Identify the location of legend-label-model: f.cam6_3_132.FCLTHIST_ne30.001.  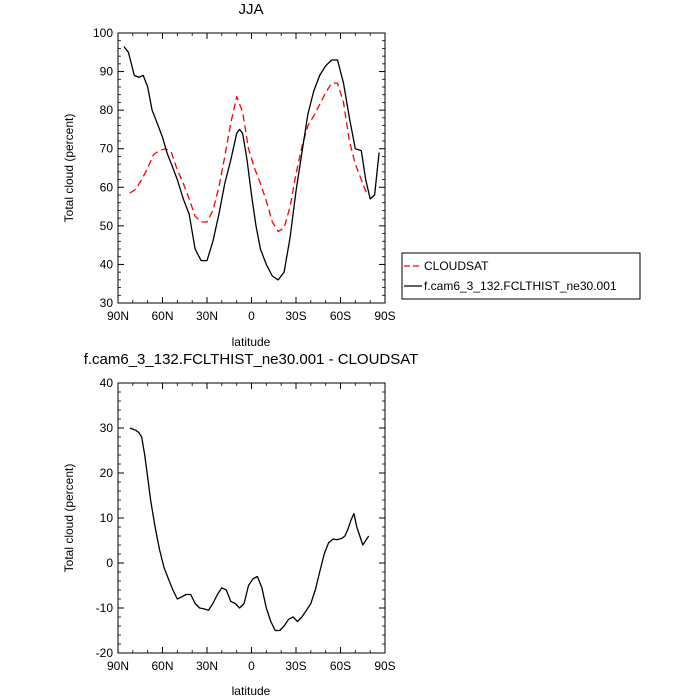
(520, 286).